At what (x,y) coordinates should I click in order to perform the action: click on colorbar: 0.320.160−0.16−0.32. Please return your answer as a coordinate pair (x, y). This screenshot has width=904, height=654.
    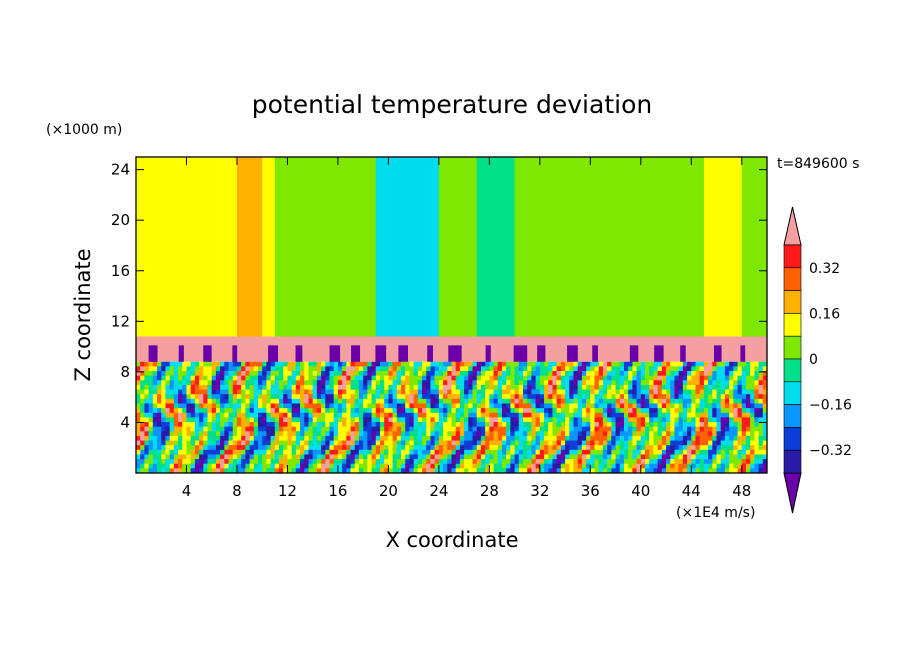
    Looking at the image, I should click on (817, 360).